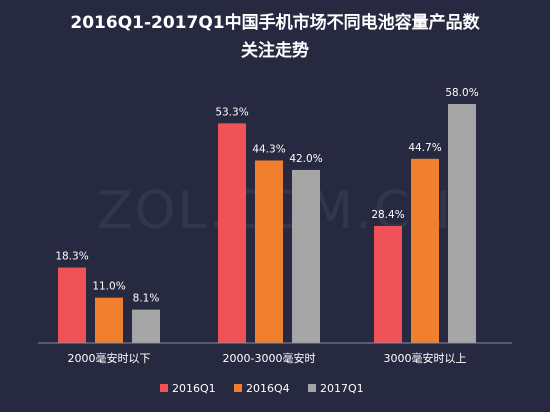 Image resolution: width=550 pixels, height=412 pixels. What do you see at coordinates (424, 148) in the screenshot?
I see `data-label-2016Q4-3: 44.7%` at bounding box center [424, 148].